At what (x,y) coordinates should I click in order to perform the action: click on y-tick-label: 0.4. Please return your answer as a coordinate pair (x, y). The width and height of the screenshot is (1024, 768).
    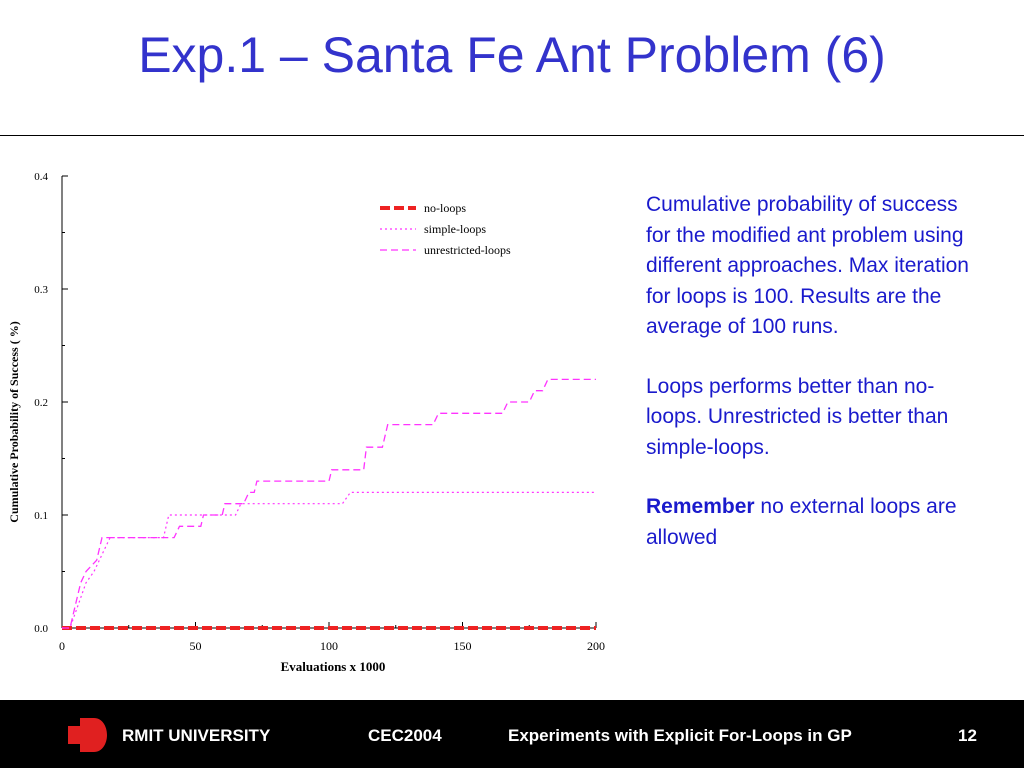
    Looking at the image, I should click on (41, 177).